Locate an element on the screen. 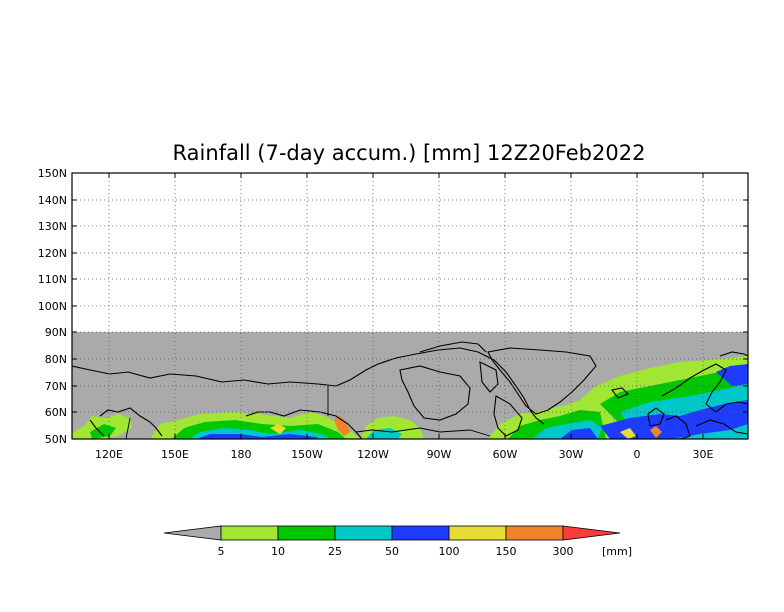 Image resolution: width=784 pixels, height=612 pixels. lon-label: 150W is located at coordinates (307, 454).